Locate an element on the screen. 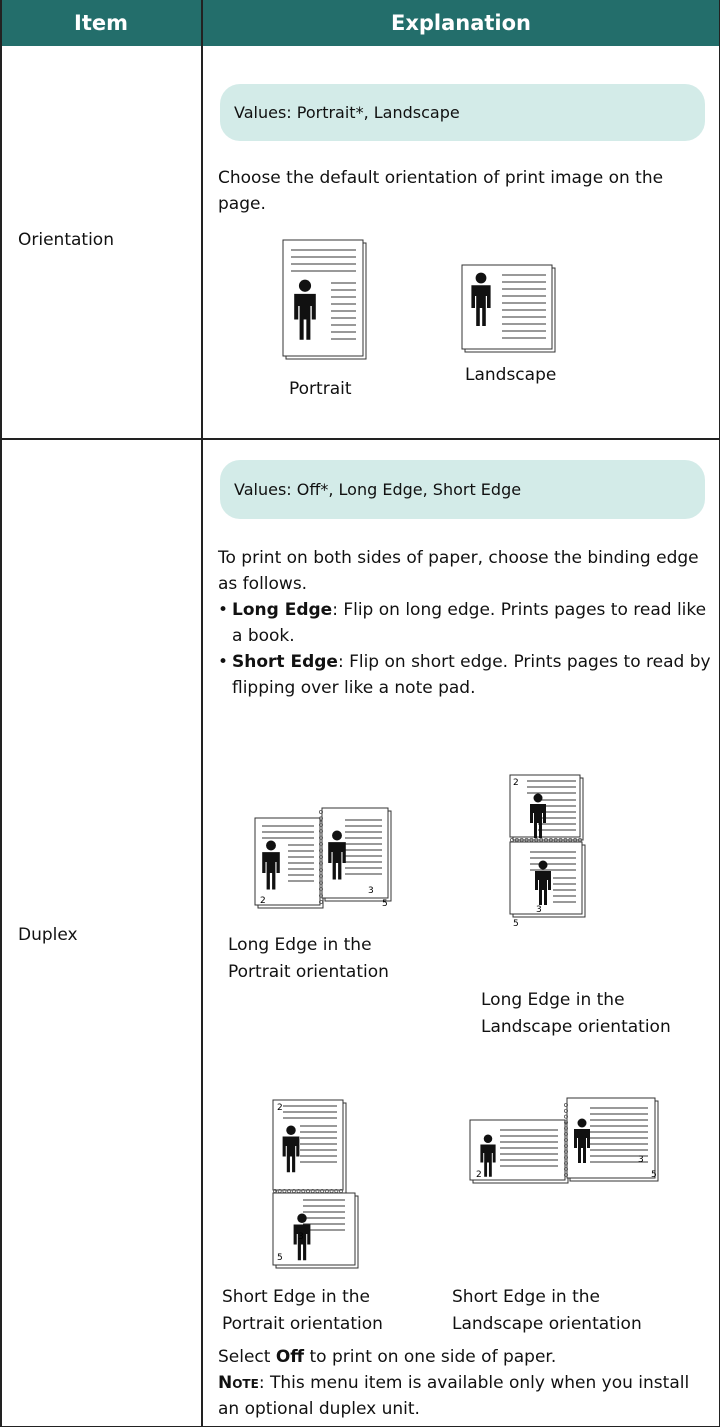 The width and height of the screenshot is (720, 1427). caption-line: Landscape orientation is located at coordinates (576, 1027).